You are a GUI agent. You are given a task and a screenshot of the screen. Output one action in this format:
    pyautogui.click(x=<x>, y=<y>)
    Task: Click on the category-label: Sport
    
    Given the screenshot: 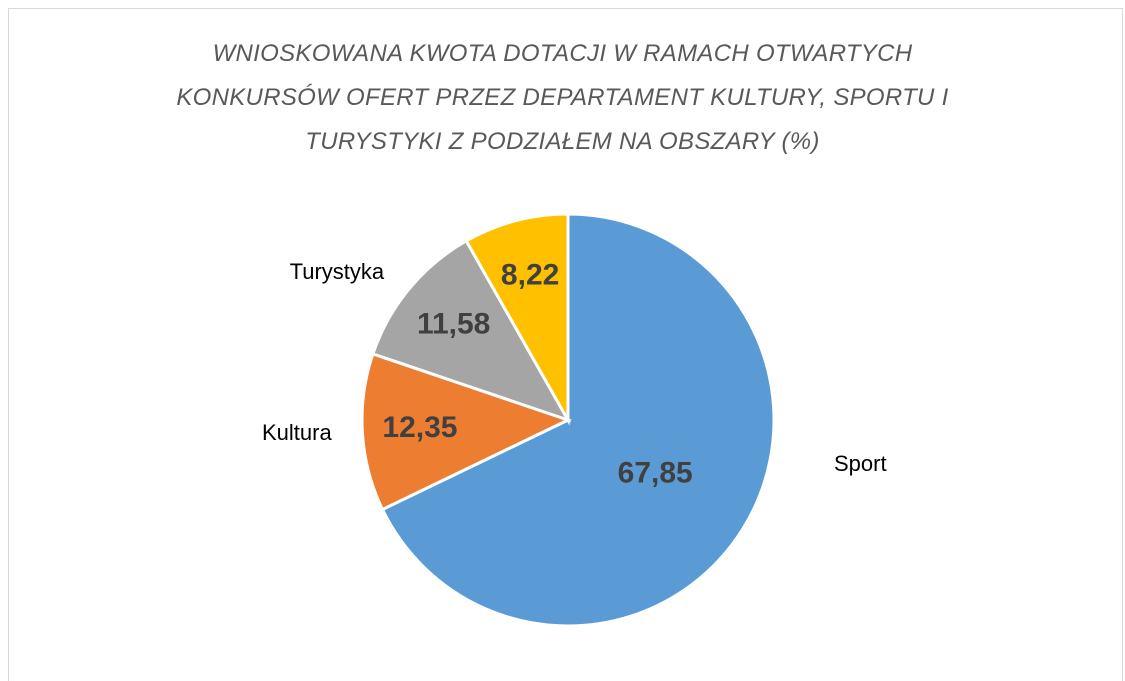 What is the action you would take?
    pyautogui.click(x=860, y=463)
    